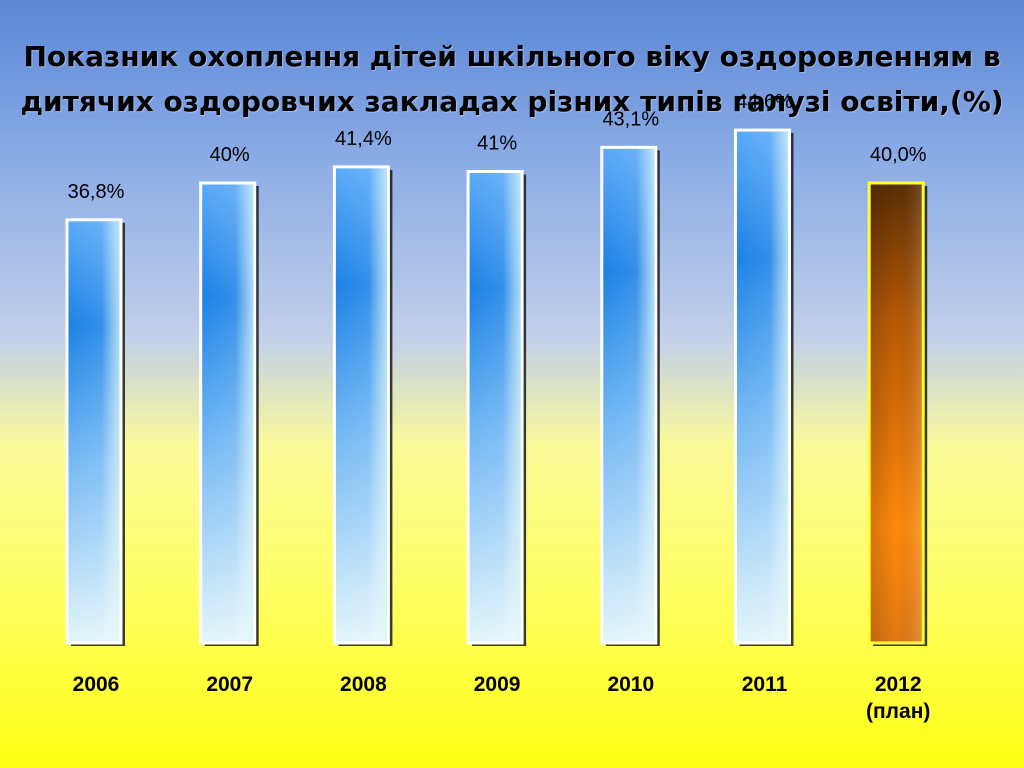 The height and width of the screenshot is (768, 1024). I want to click on value-label: 41%, so click(497, 144).